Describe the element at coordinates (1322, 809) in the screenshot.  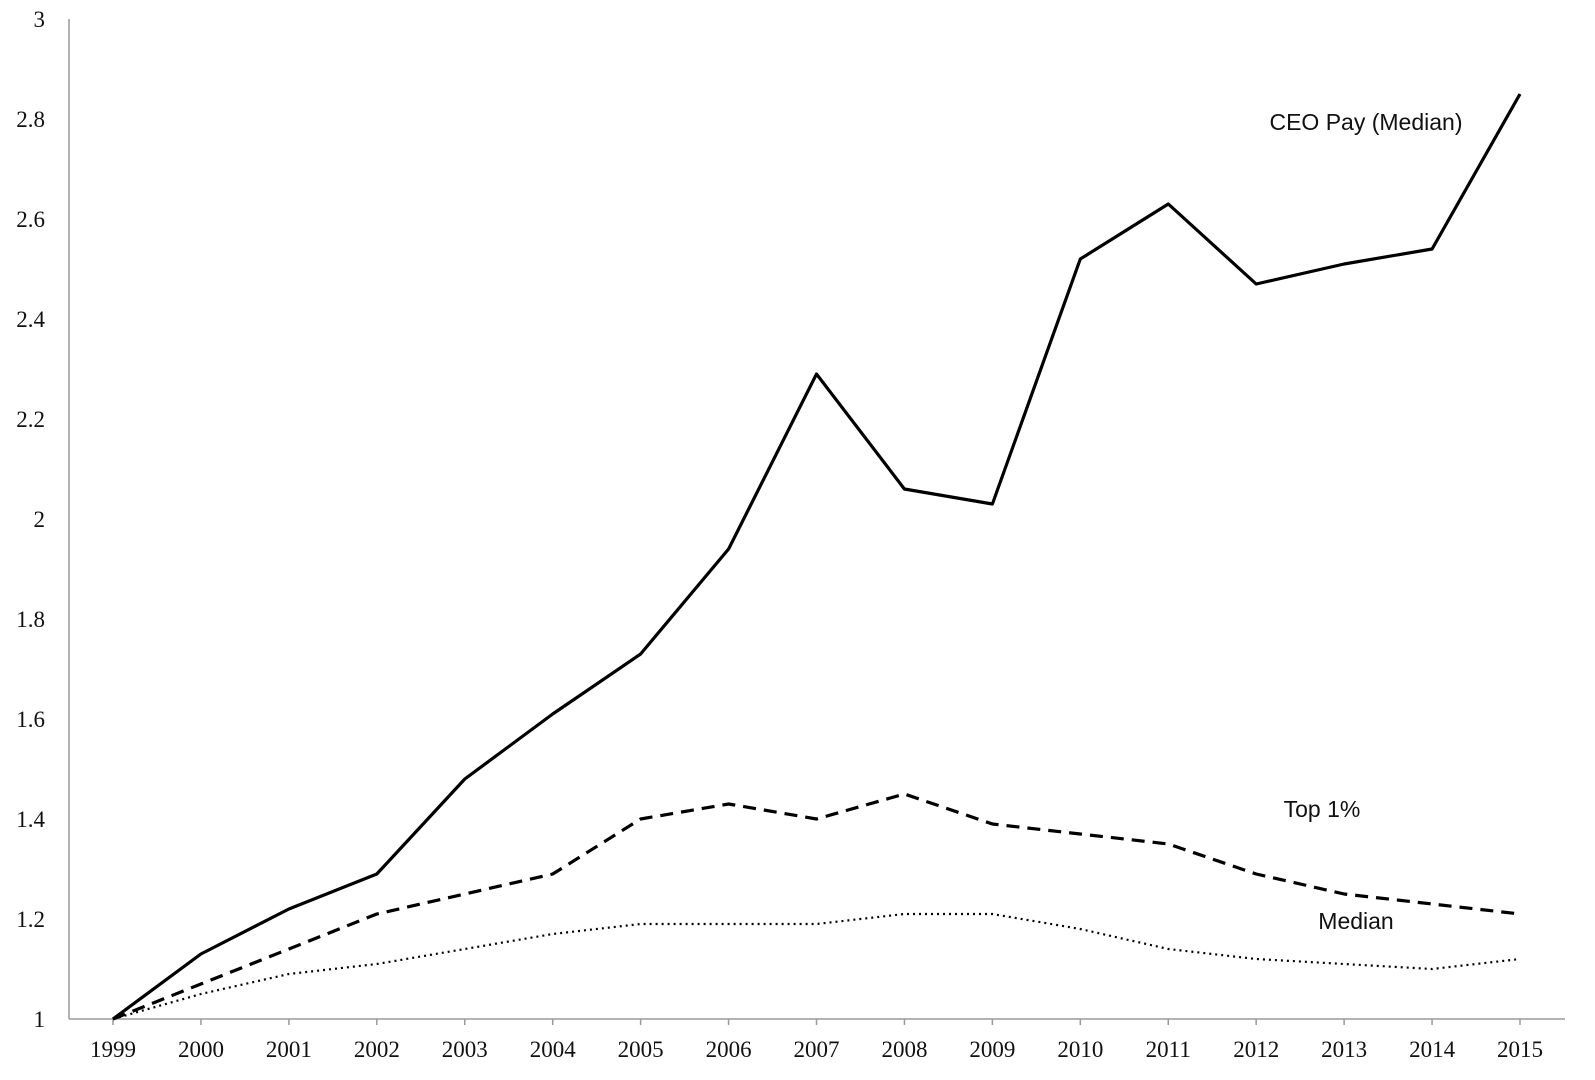
I see `series-label: Top 1%` at that location.